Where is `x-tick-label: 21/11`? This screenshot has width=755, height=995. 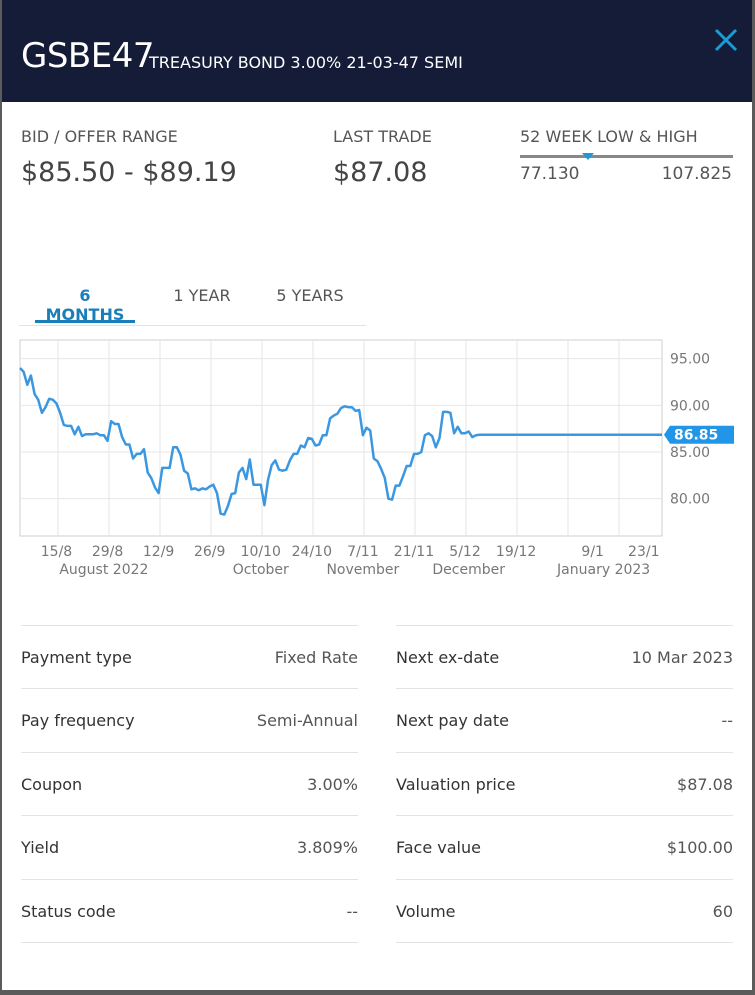
x-tick-label: 21/11 is located at coordinates (414, 552).